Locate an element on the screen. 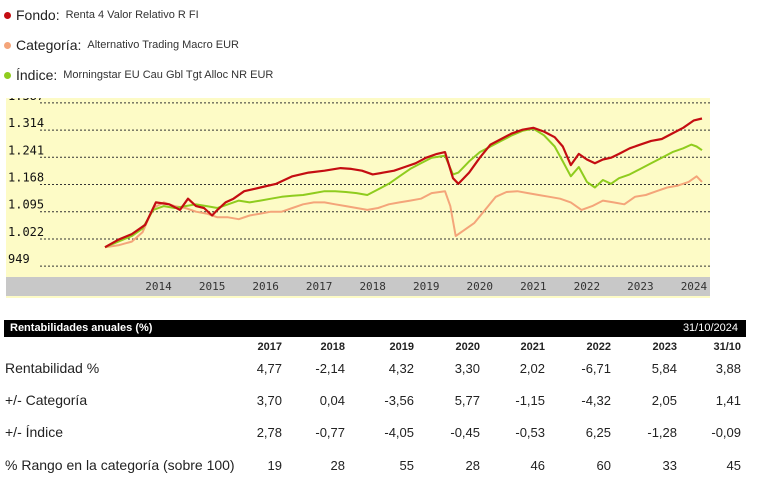 The width and height of the screenshot is (761, 492). y-tick-label: 949 is located at coordinates (19, 259).